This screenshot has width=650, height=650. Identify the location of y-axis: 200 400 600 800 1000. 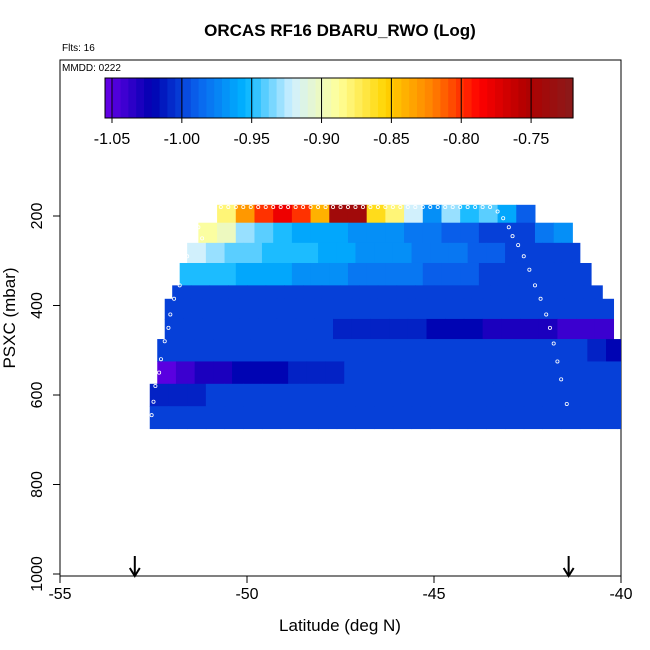
(44, 397).